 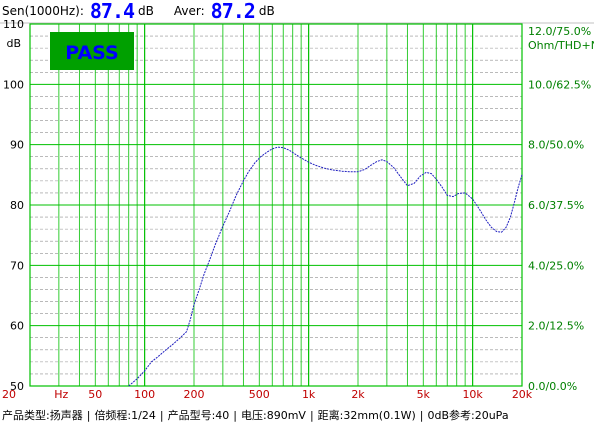 What do you see at coordinates (266, 11) in the screenshot?
I see `average-unit: dB` at bounding box center [266, 11].